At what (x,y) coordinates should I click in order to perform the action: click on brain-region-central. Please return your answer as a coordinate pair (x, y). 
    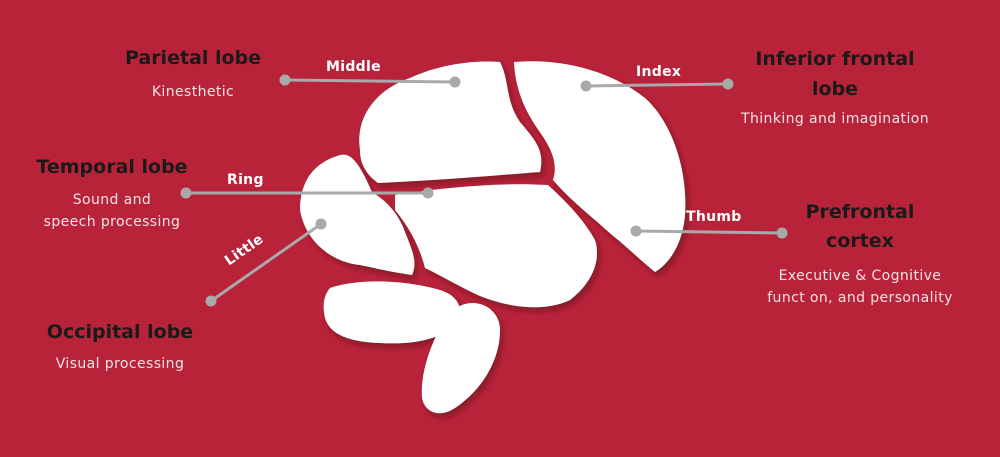
    Looking at the image, I should click on (496, 246).